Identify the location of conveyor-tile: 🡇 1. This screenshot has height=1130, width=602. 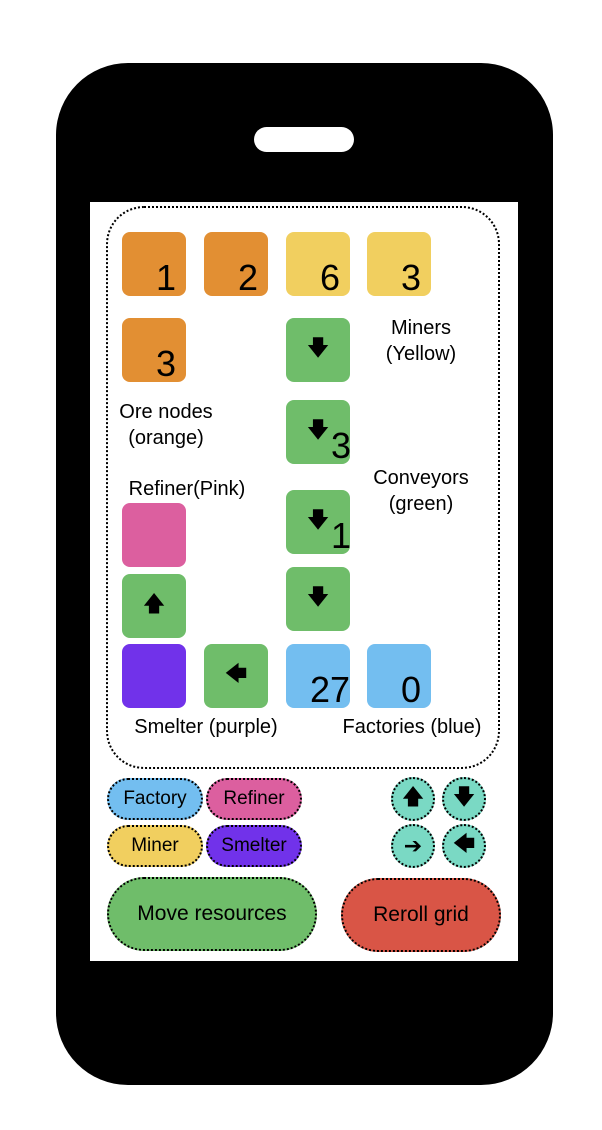
(318, 523).